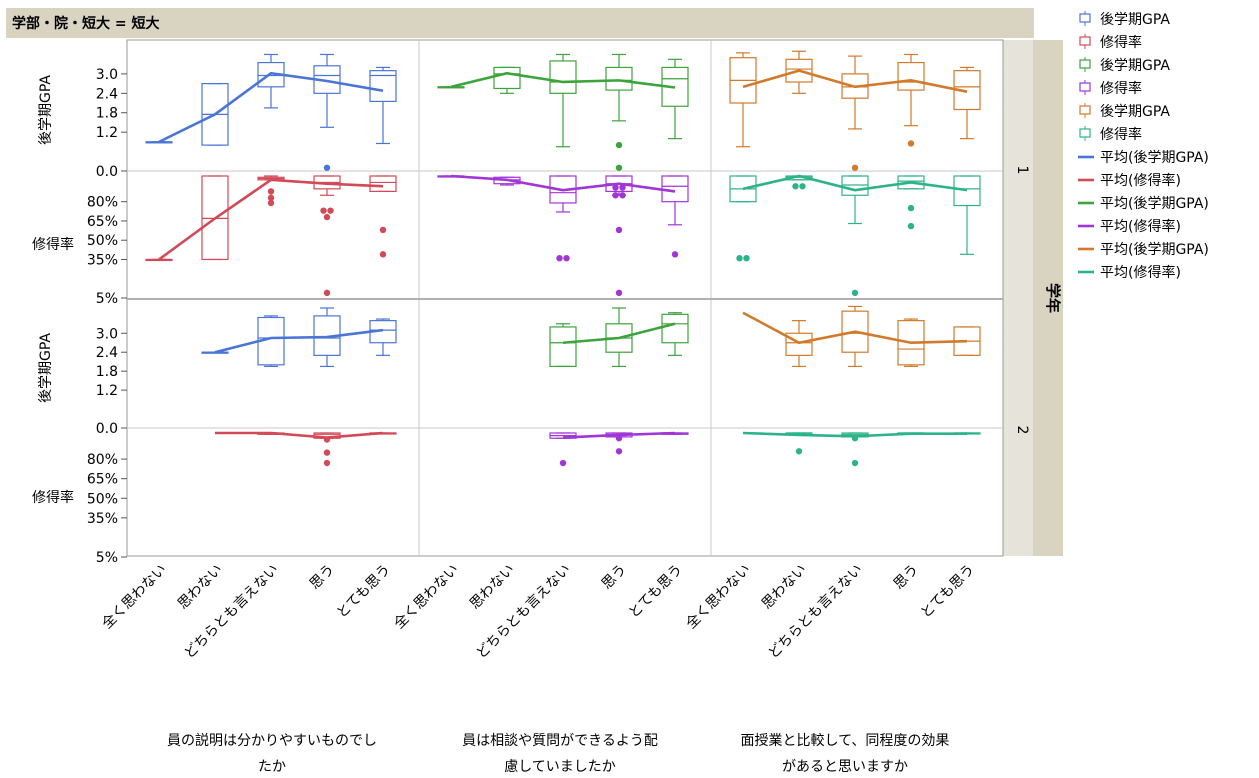 The width and height of the screenshot is (1259, 778). I want to click on panel-title-2: 員は相談や質問ができるよう配 慮していましたか, so click(560, 754).